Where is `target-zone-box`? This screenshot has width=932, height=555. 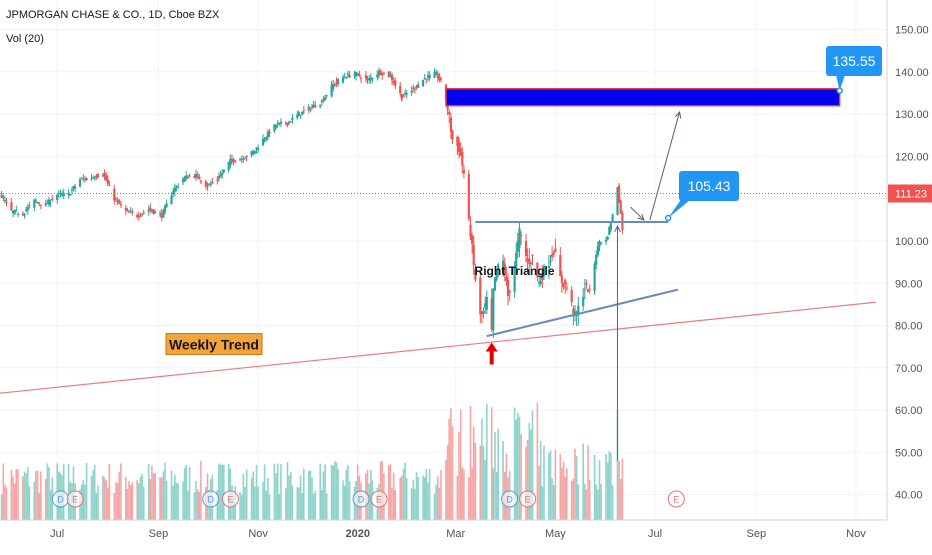 target-zone-box is located at coordinates (643, 97).